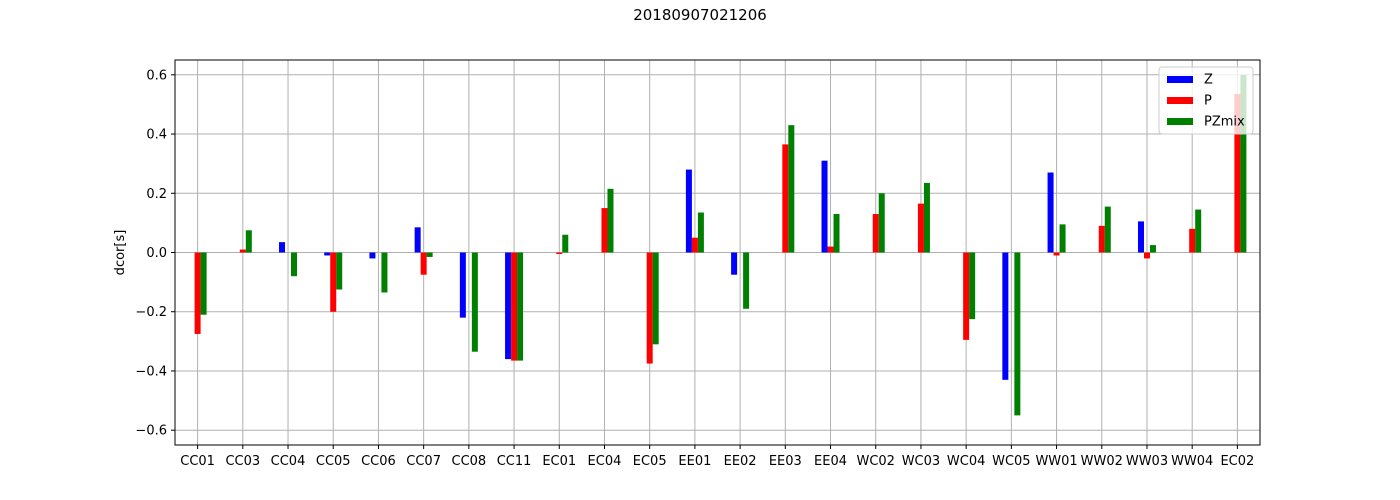  Describe the element at coordinates (1192, 461) in the screenshot. I see `x-tick-label: WW04` at that location.